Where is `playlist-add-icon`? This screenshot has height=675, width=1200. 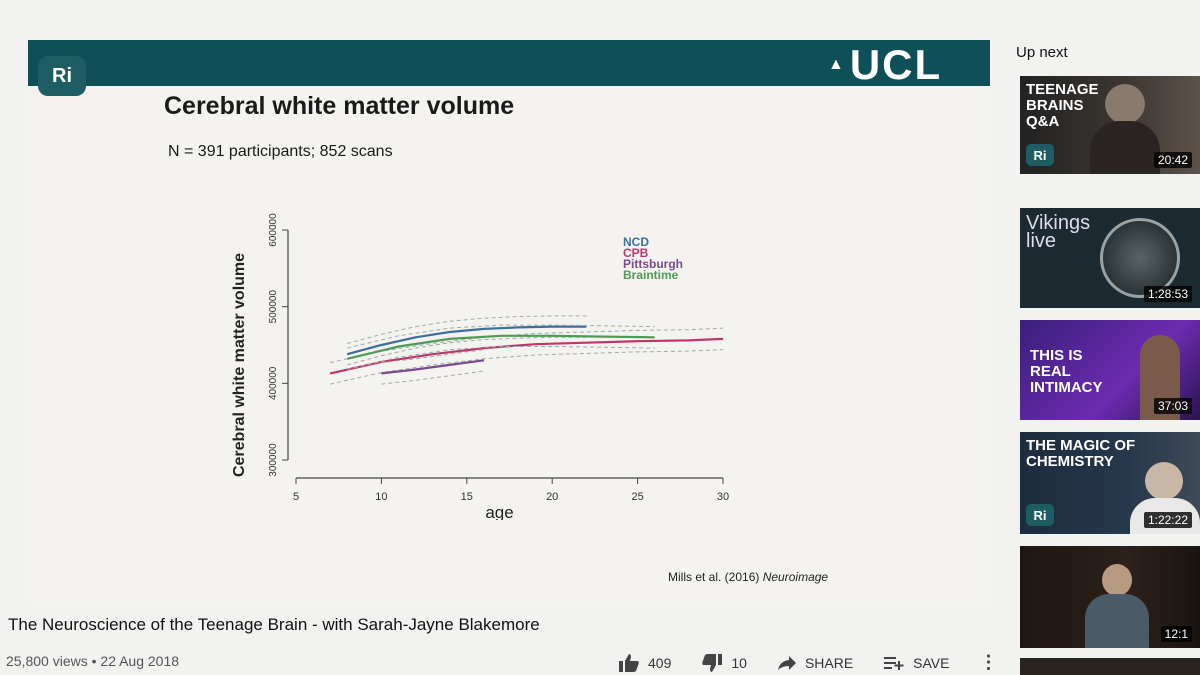 playlist-add-icon is located at coordinates (894, 663).